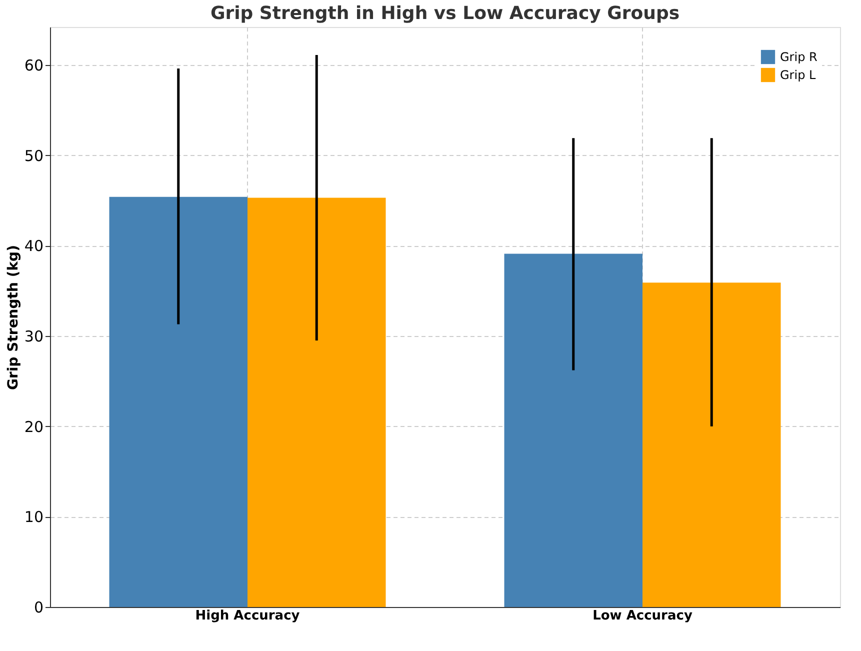  Describe the element at coordinates (13, 317) in the screenshot. I see `y-axis-title: Grip Strength (kg)` at that location.